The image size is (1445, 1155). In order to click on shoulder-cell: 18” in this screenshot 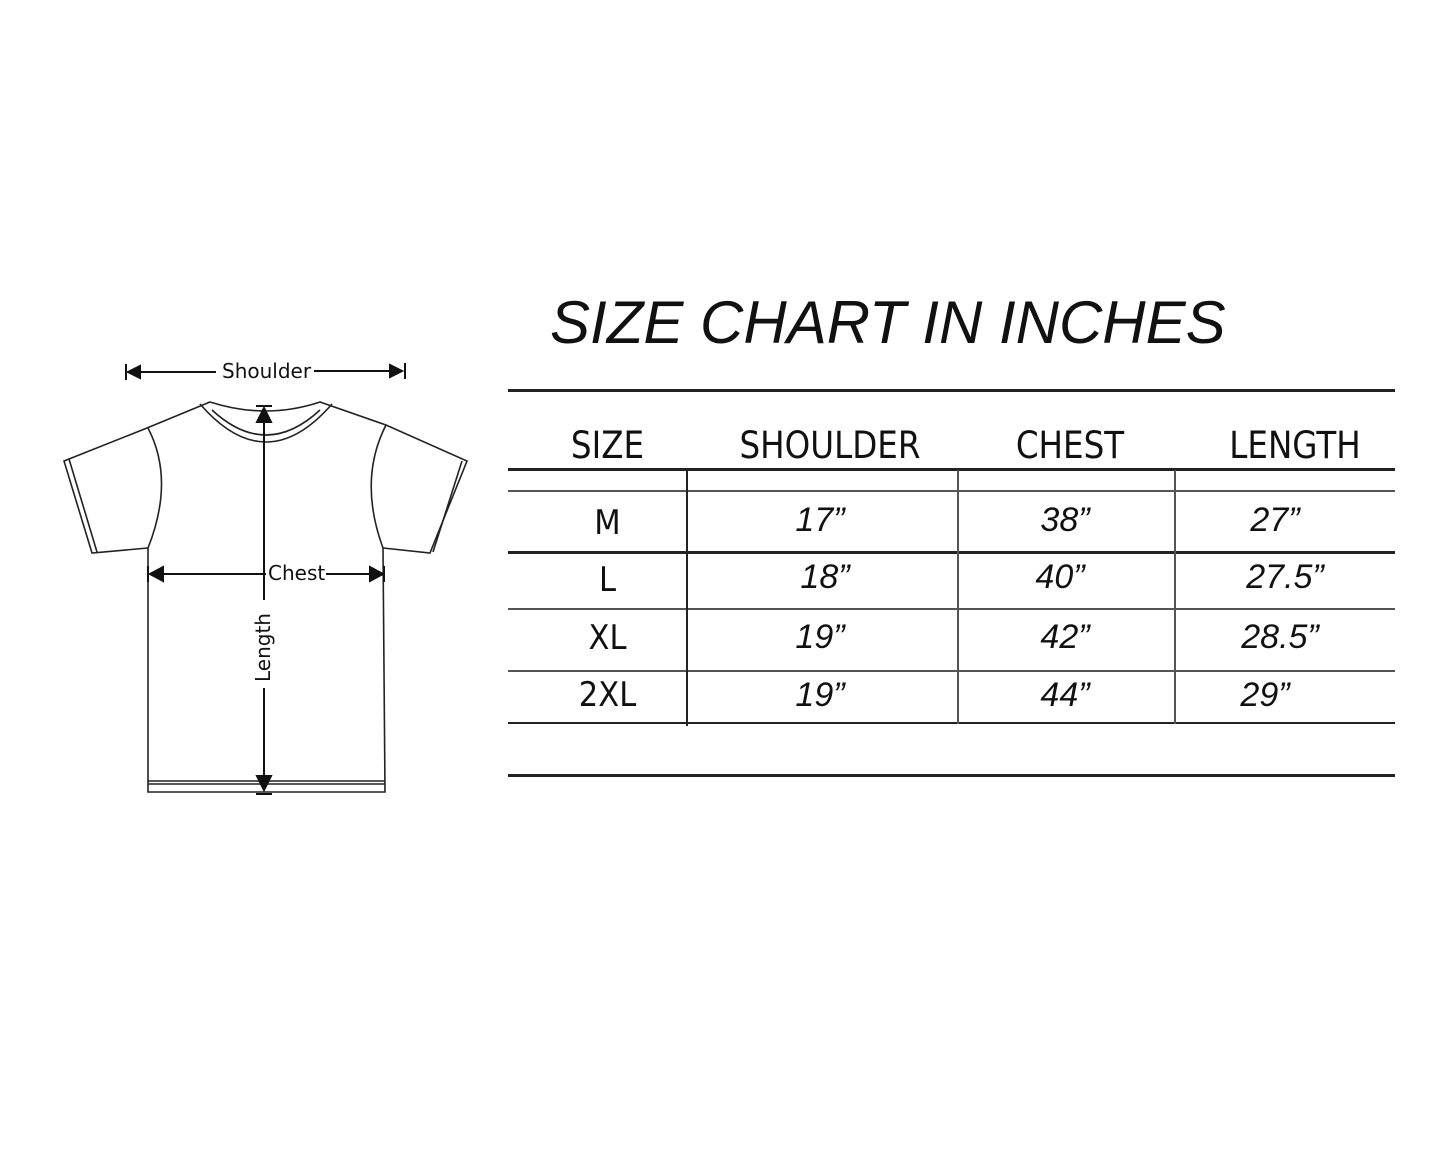, I will do `click(825, 577)`.